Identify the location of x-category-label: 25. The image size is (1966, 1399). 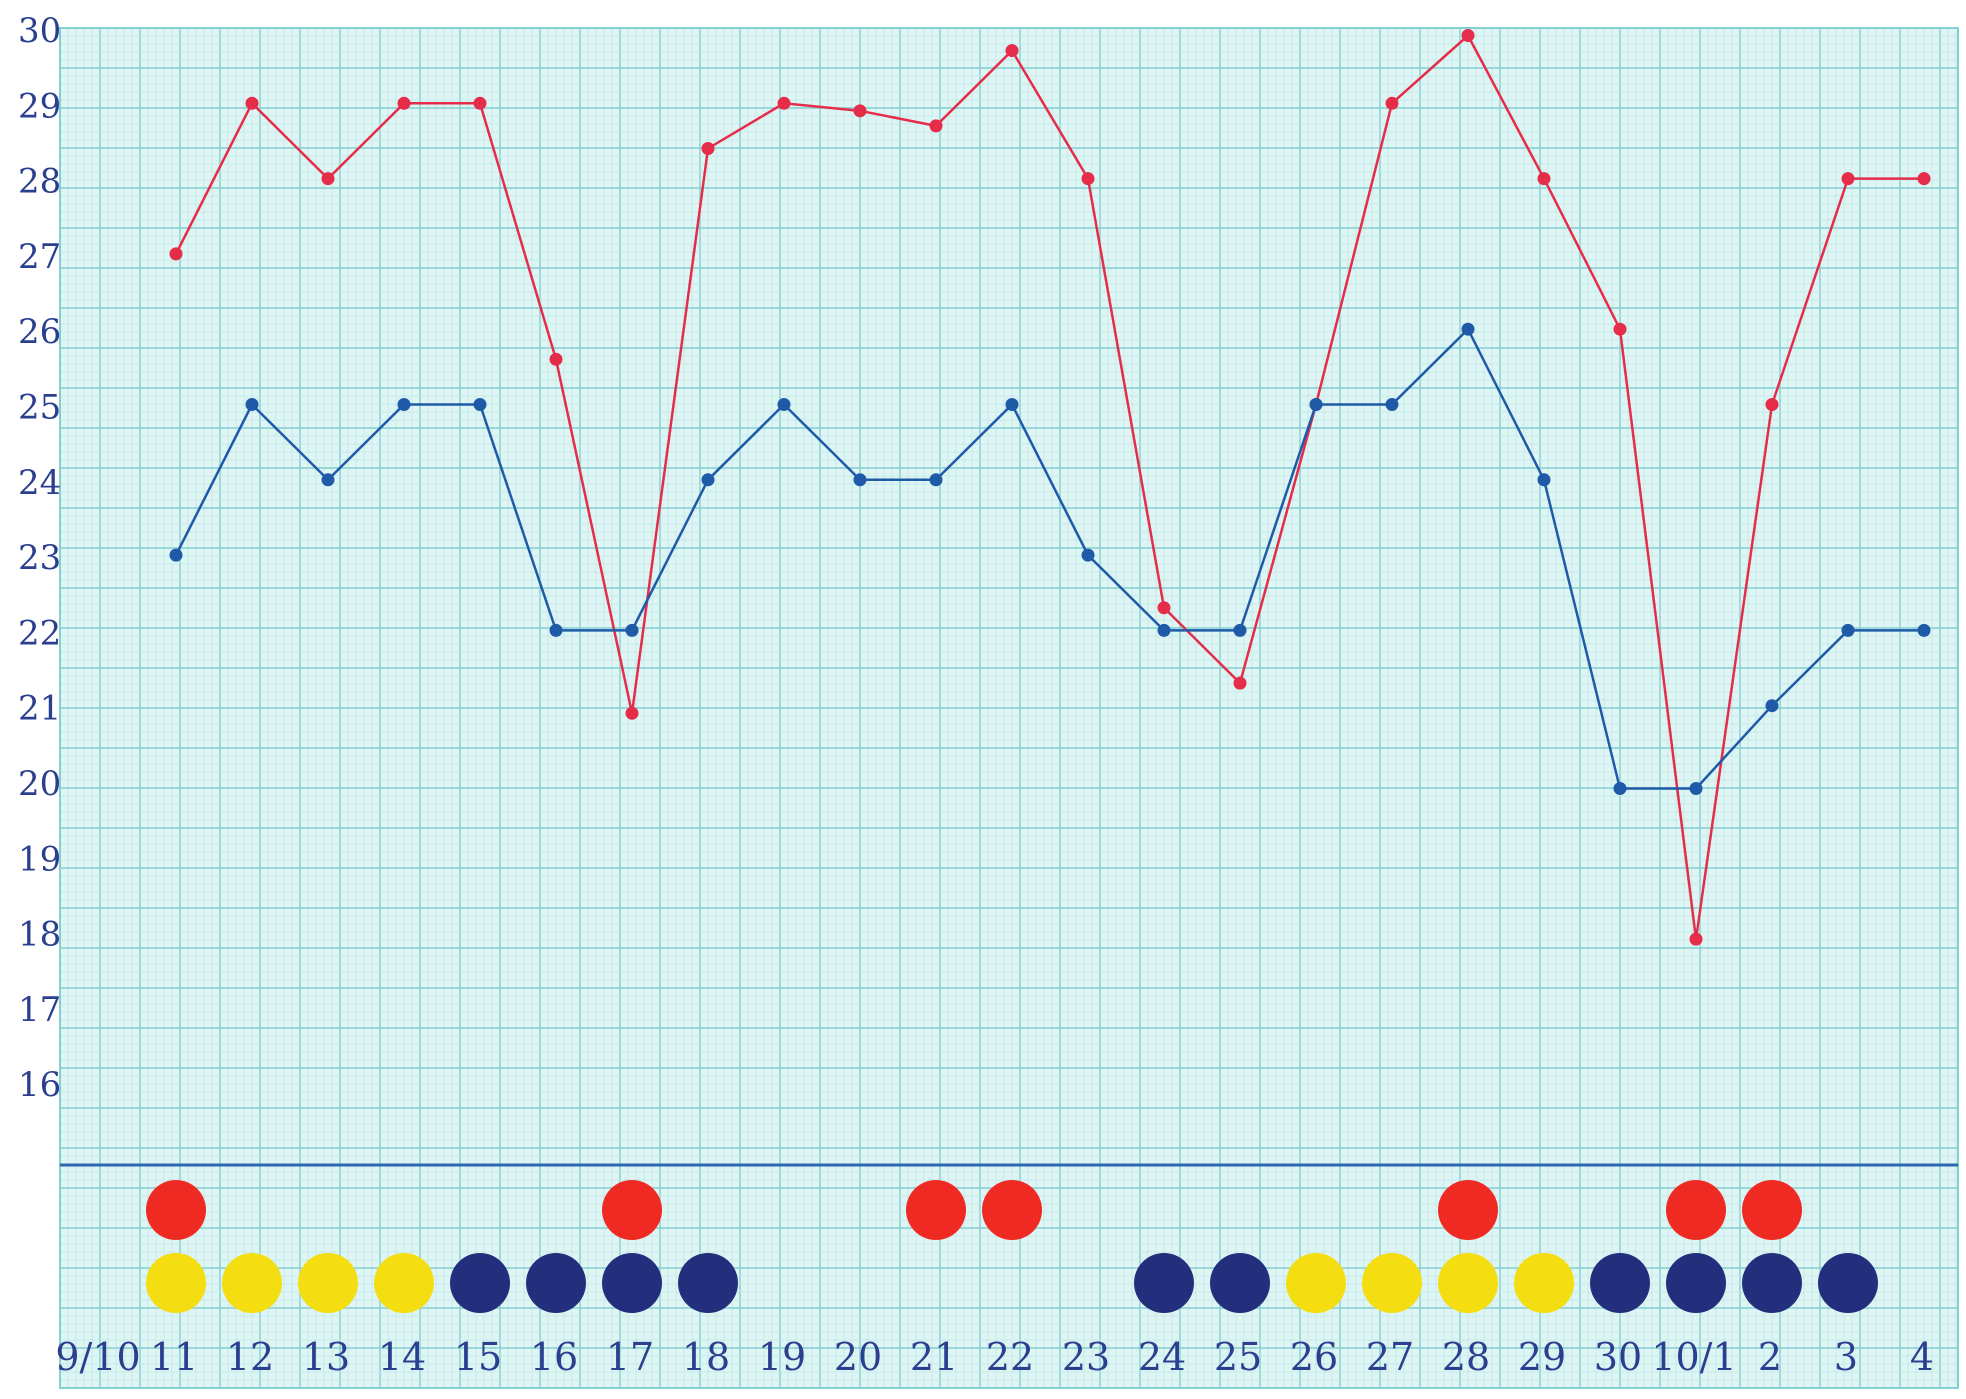
(1238, 1357).